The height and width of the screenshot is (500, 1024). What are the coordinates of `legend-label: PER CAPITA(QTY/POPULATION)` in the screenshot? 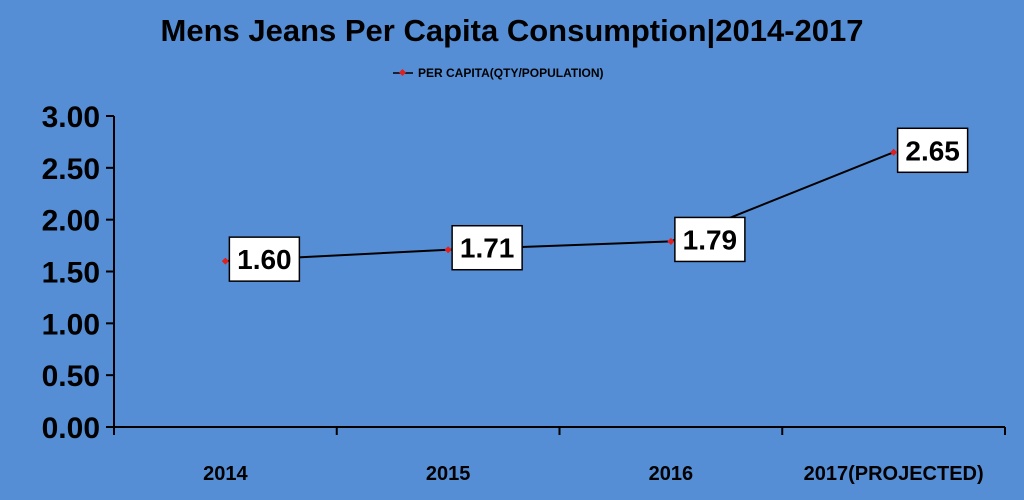 It's located at (511, 73).